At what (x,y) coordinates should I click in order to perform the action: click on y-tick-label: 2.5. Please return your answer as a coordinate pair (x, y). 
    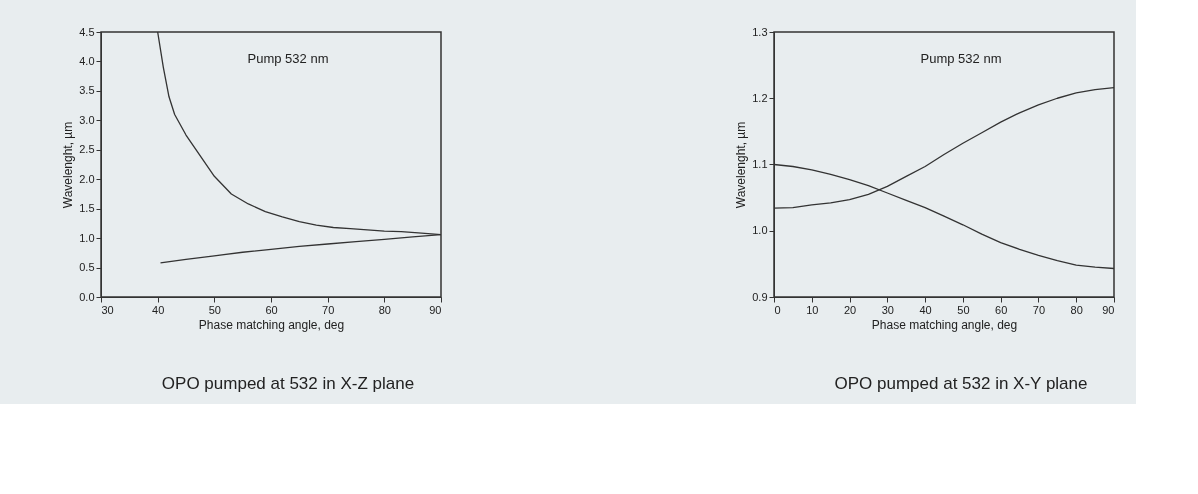
    Looking at the image, I should click on (87, 149).